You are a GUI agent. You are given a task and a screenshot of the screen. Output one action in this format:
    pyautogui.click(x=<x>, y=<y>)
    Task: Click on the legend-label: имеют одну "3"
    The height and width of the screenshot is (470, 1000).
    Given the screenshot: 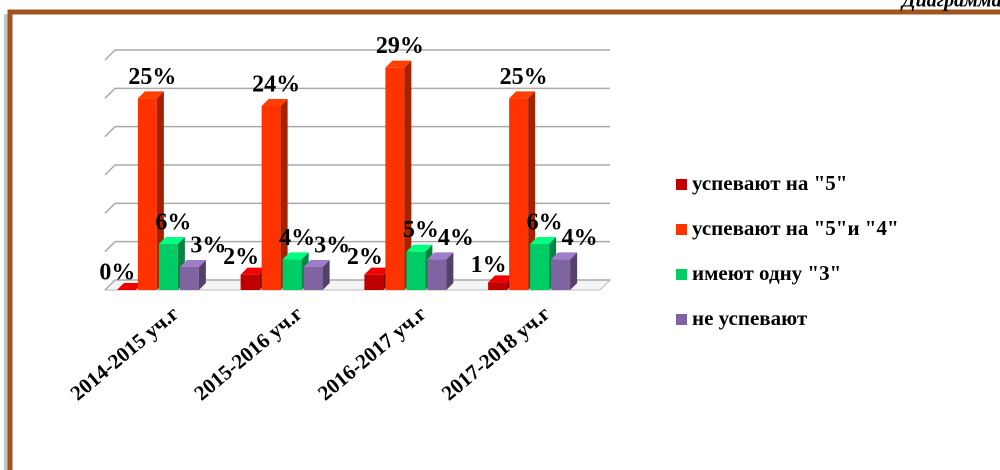 What is the action you would take?
    pyautogui.click(x=766, y=273)
    